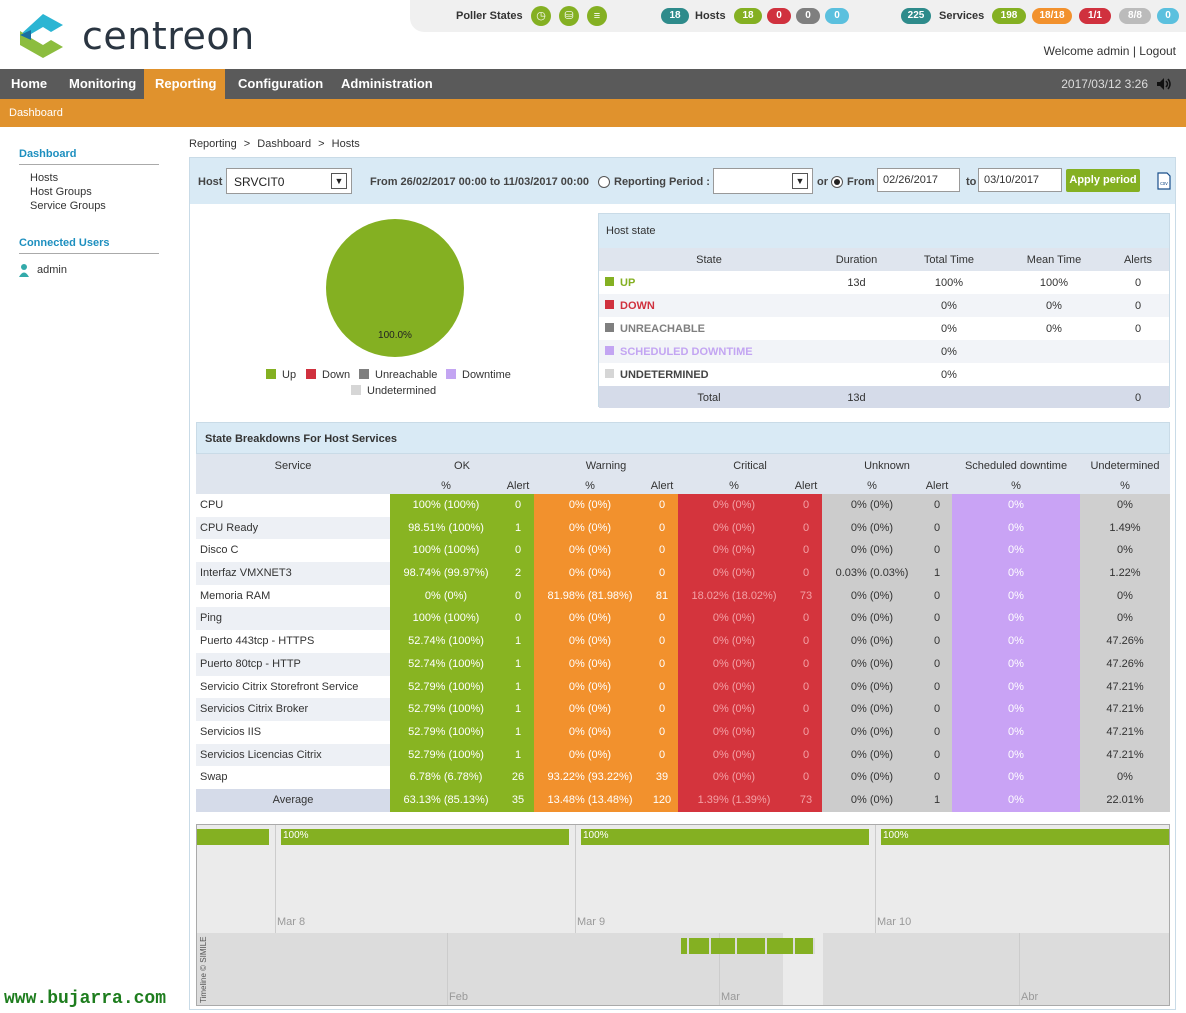  What do you see at coordinates (734, 619) in the screenshot?
I see `cell-crit: 0% (0%)` at bounding box center [734, 619].